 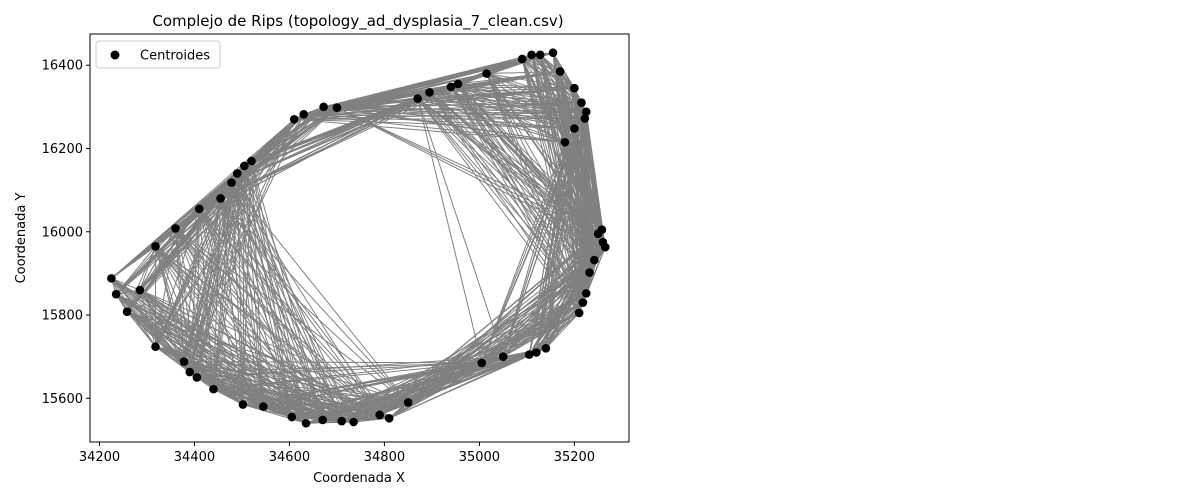 I want to click on y-tick-label: 15600, so click(x=62, y=399).